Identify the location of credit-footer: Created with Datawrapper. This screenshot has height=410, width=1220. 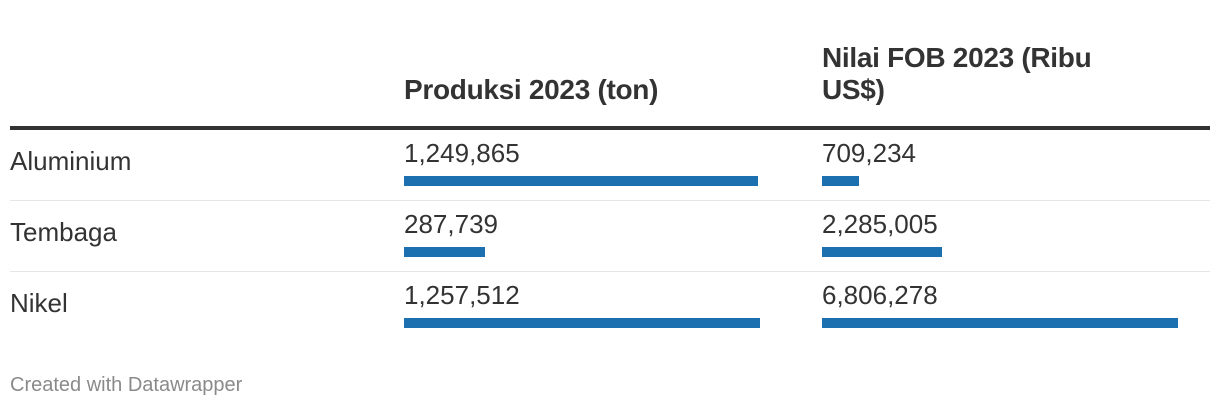
(126, 385).